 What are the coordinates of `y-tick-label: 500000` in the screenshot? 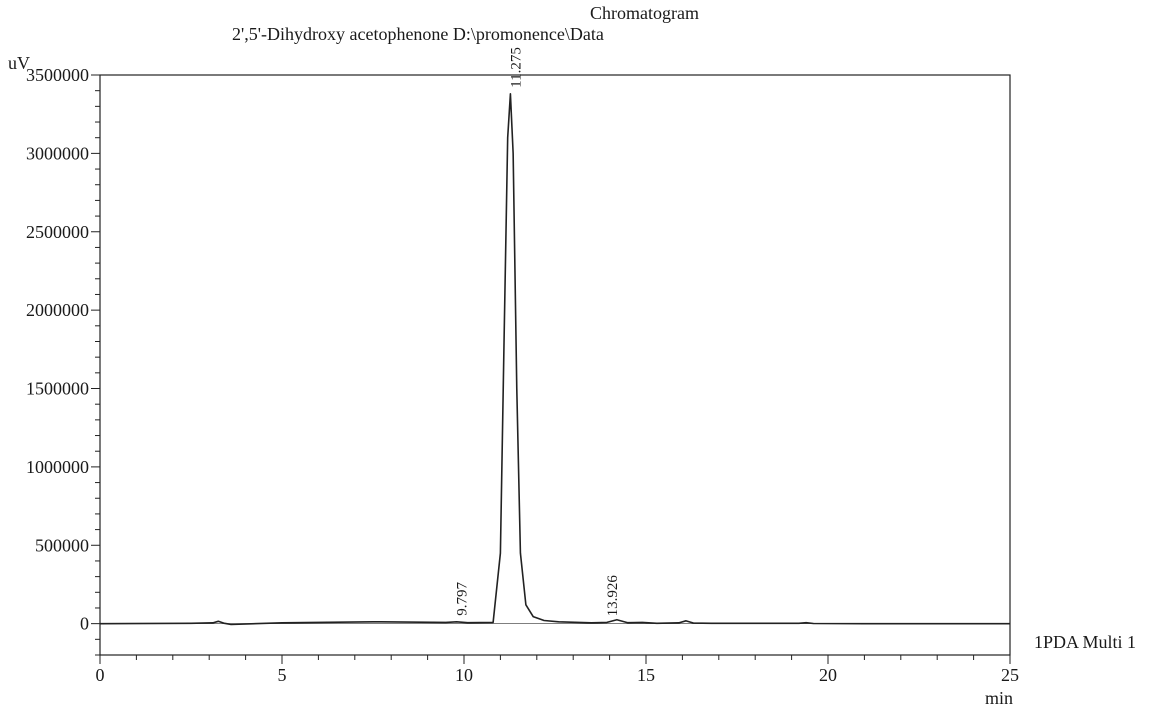 It's located at (62, 545).